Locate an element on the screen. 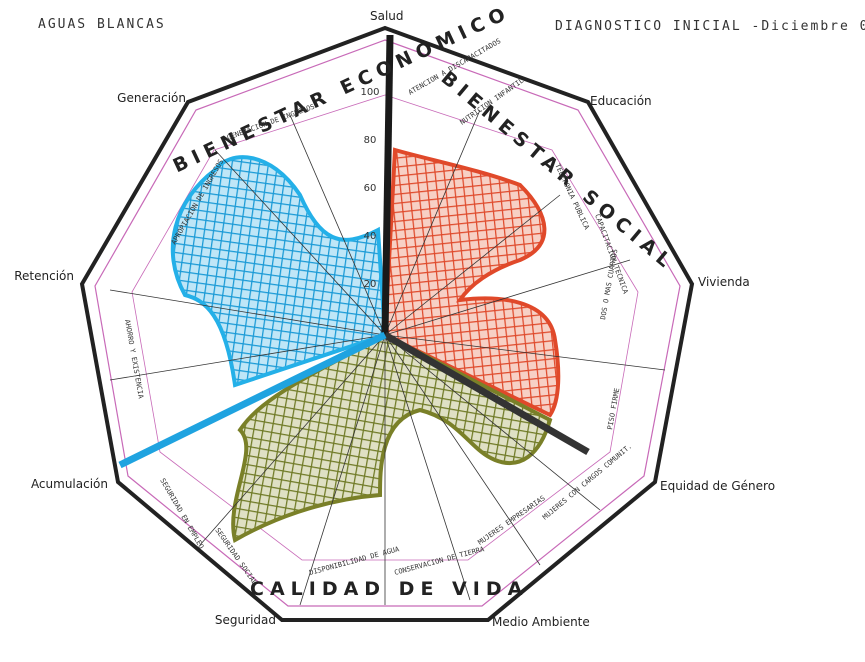 The height and width of the screenshot is (662, 865). social-blob is located at coordinates (471, 282).